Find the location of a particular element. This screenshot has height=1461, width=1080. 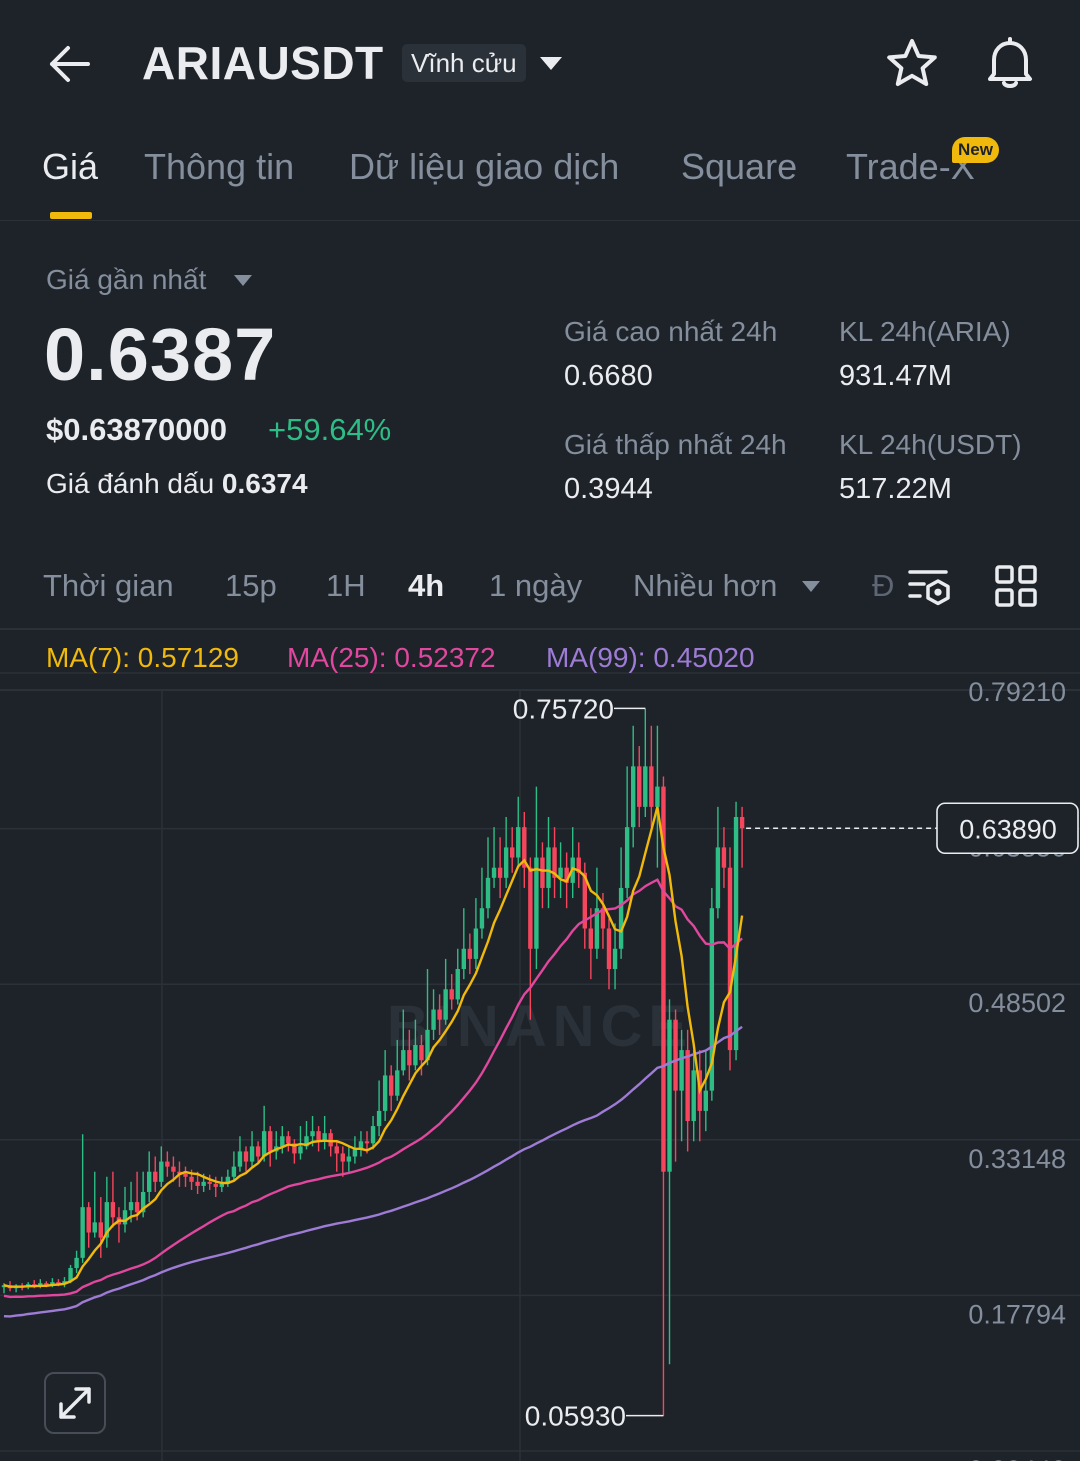

expand-chart-button is located at coordinates (75, 1403).